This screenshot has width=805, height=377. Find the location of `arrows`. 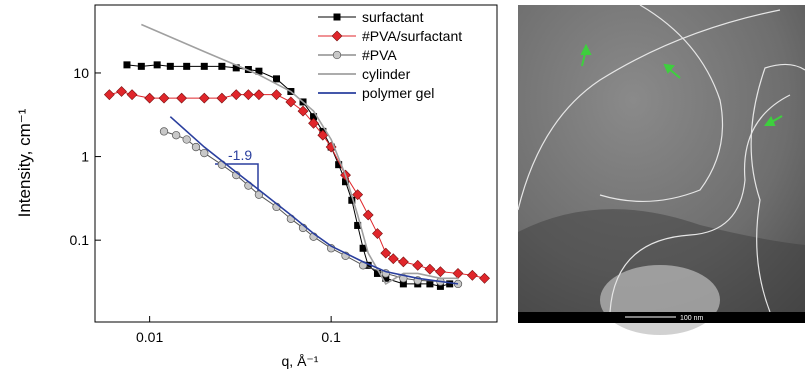

arrows is located at coordinates (681, 84).